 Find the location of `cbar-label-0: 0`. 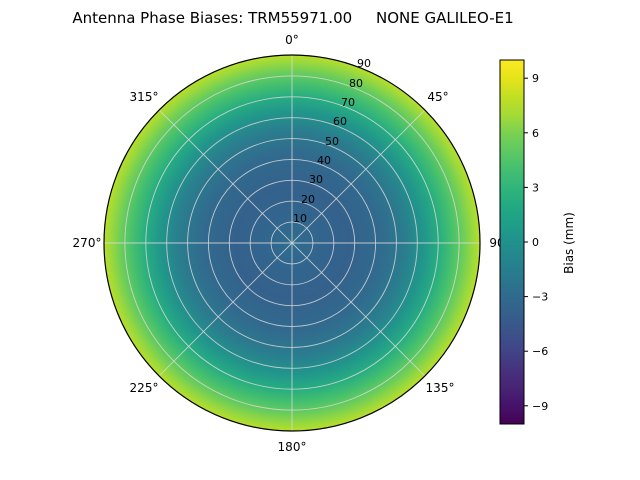

cbar-label-0: 0 is located at coordinates (535, 242).